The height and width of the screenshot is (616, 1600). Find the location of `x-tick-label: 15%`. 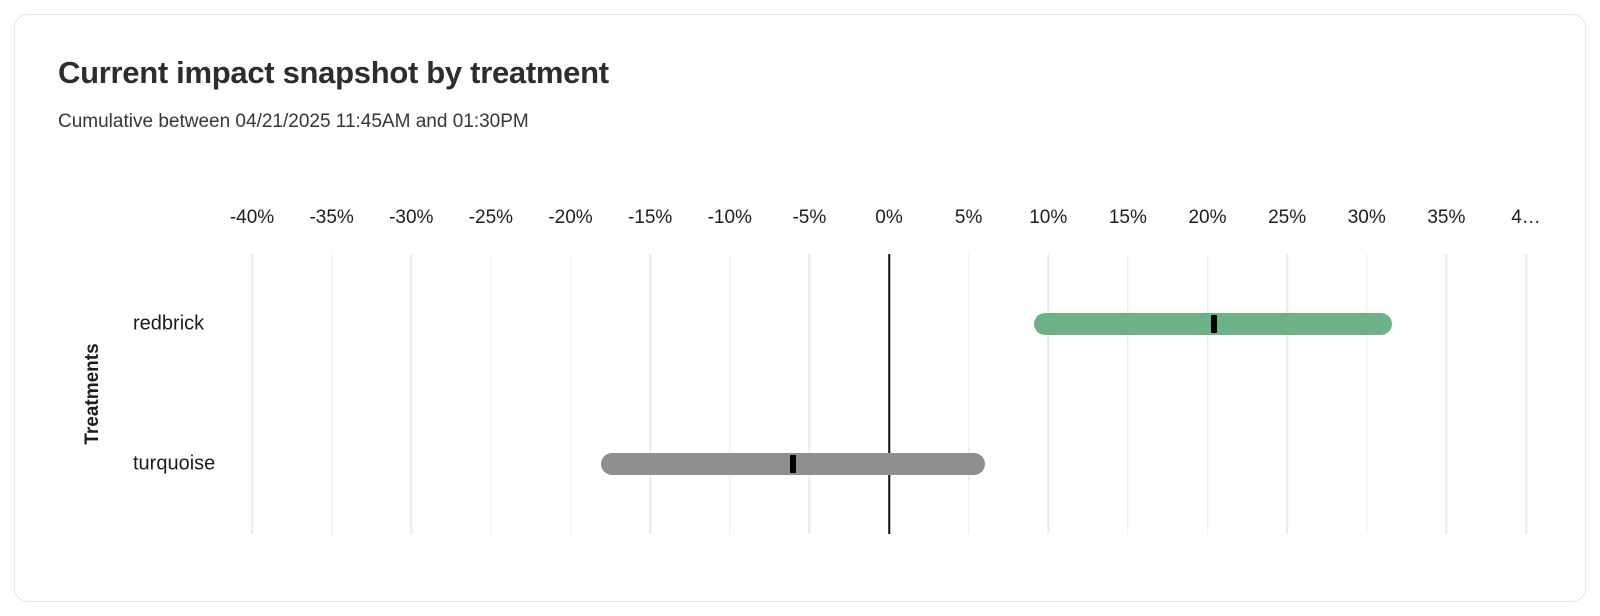

x-tick-label: 15% is located at coordinates (1127, 217).